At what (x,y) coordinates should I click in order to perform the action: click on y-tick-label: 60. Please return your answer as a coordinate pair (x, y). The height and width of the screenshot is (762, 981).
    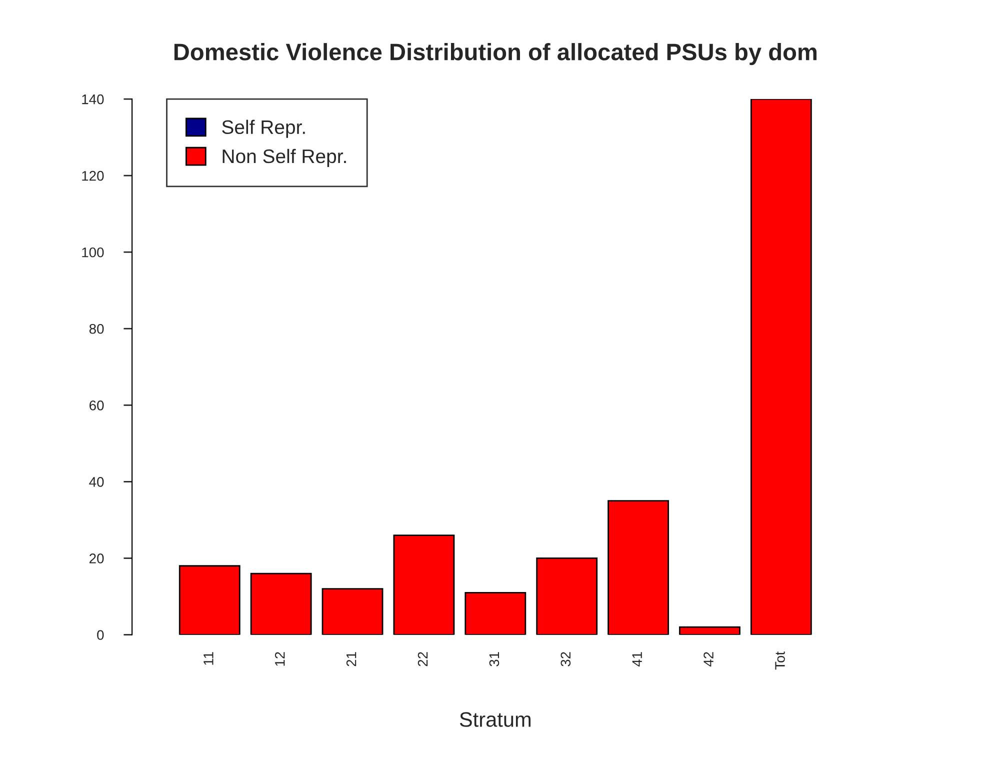
    Looking at the image, I should click on (97, 405).